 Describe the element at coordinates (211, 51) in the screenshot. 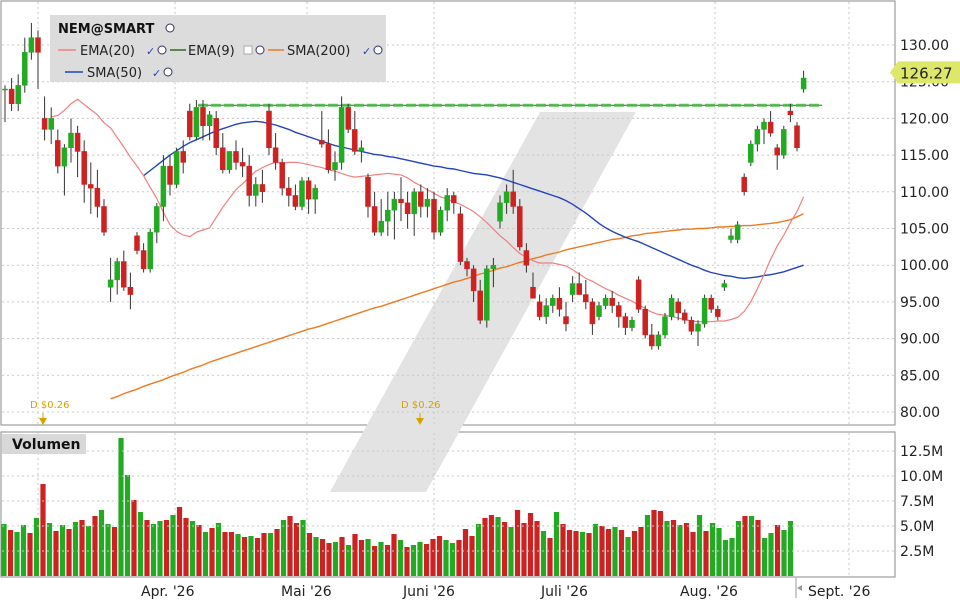

I see `legend-ema9: EMA(9)` at that location.